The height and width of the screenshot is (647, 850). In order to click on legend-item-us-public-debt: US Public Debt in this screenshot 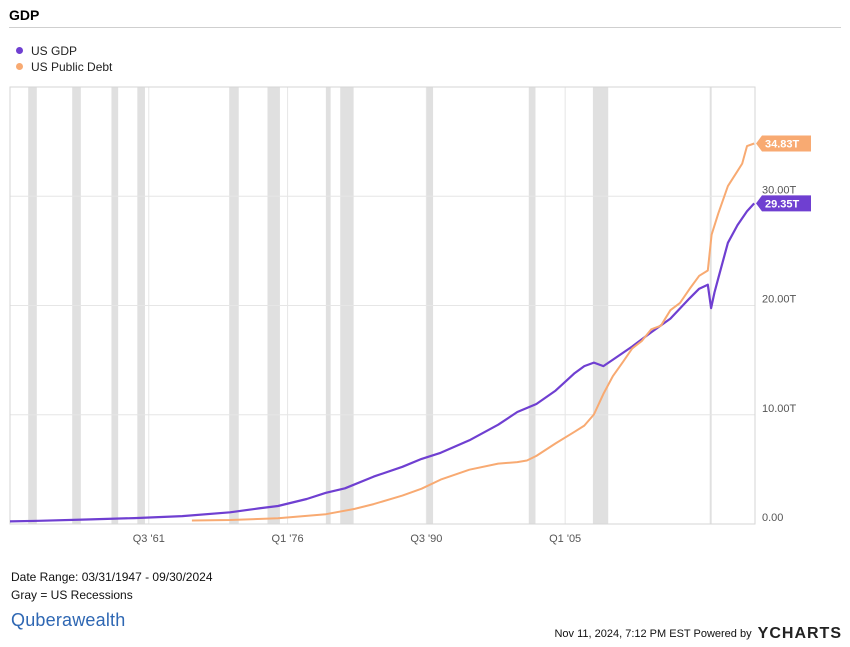, I will do `click(64, 67)`.